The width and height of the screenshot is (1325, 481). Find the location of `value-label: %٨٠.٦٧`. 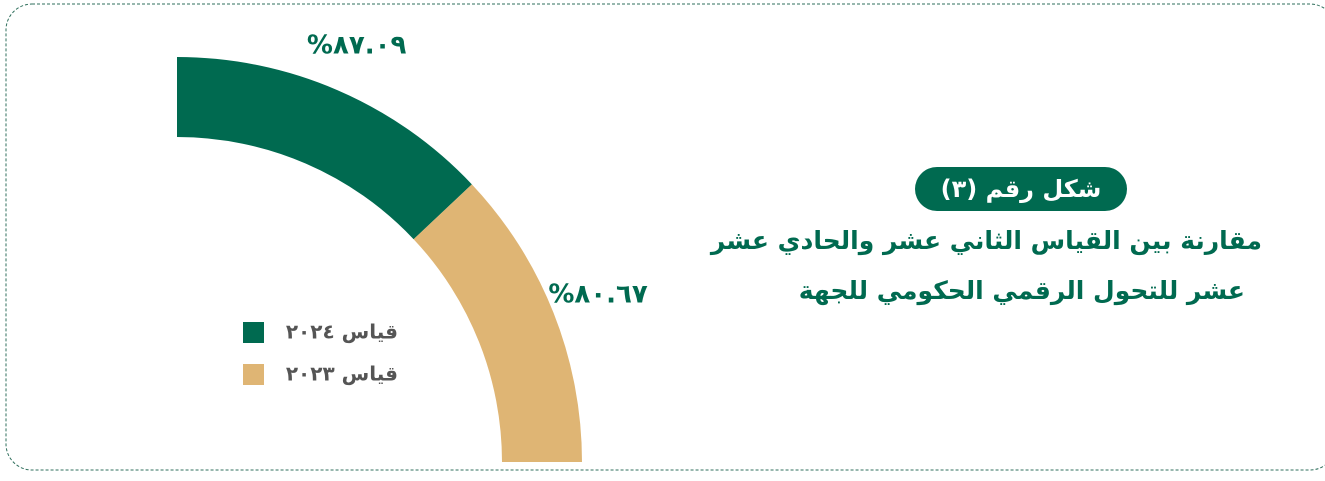

value-label: %٨٠.٦٧ is located at coordinates (598, 294).